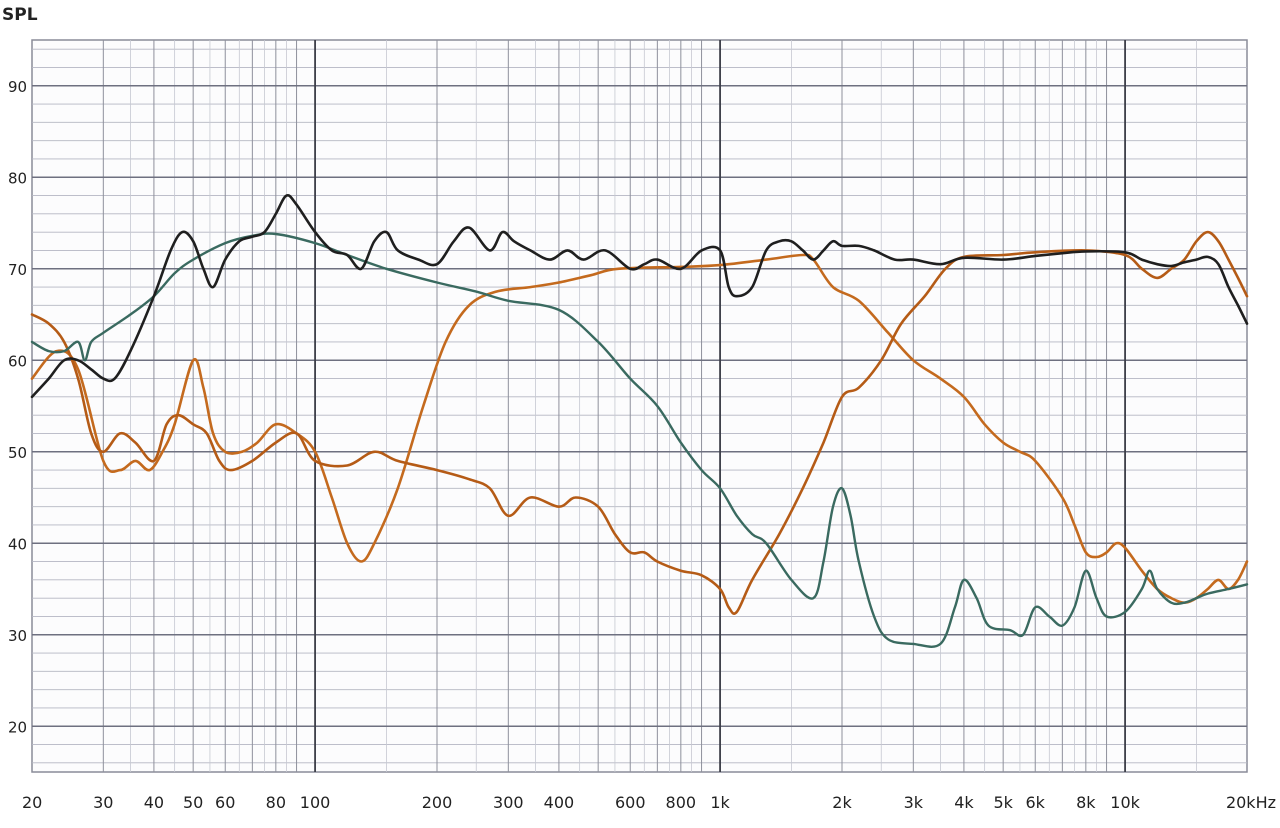 The image size is (1280, 828). Describe the element at coordinates (964, 802) in the screenshot. I see `x-tick-label: 4k` at that location.